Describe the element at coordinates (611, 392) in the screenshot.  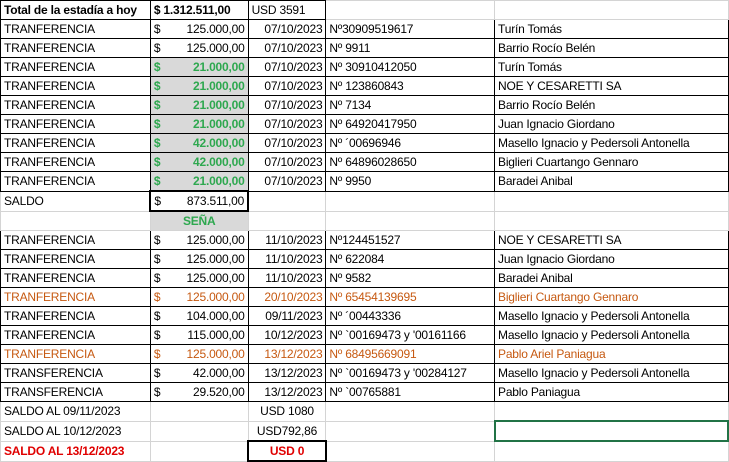
I see `payer-name-cell: Pablo Paniagua` at that location.